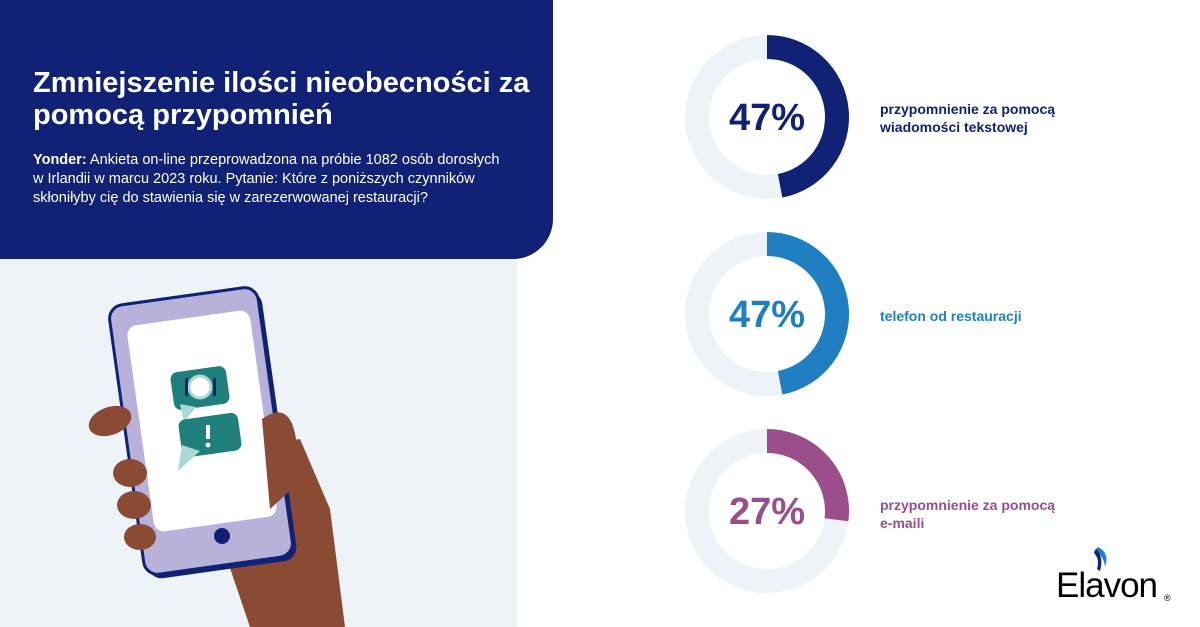 Image resolution: width=1200 pixels, height=627 pixels. Describe the element at coordinates (968, 514) in the screenshot. I see `label-email-reminder: przypomnienie za pomocą e-maili` at that location.